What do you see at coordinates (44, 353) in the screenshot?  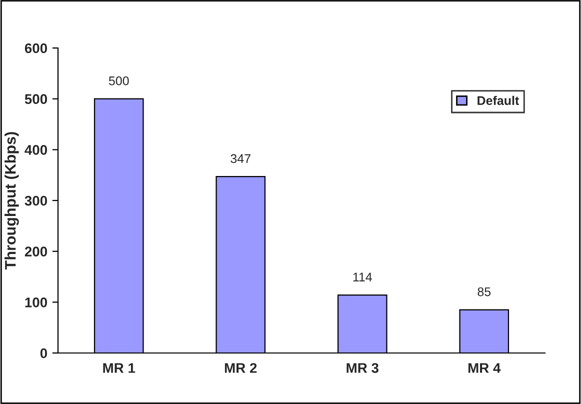 I see `y-tick-label: 0` at bounding box center [44, 353].